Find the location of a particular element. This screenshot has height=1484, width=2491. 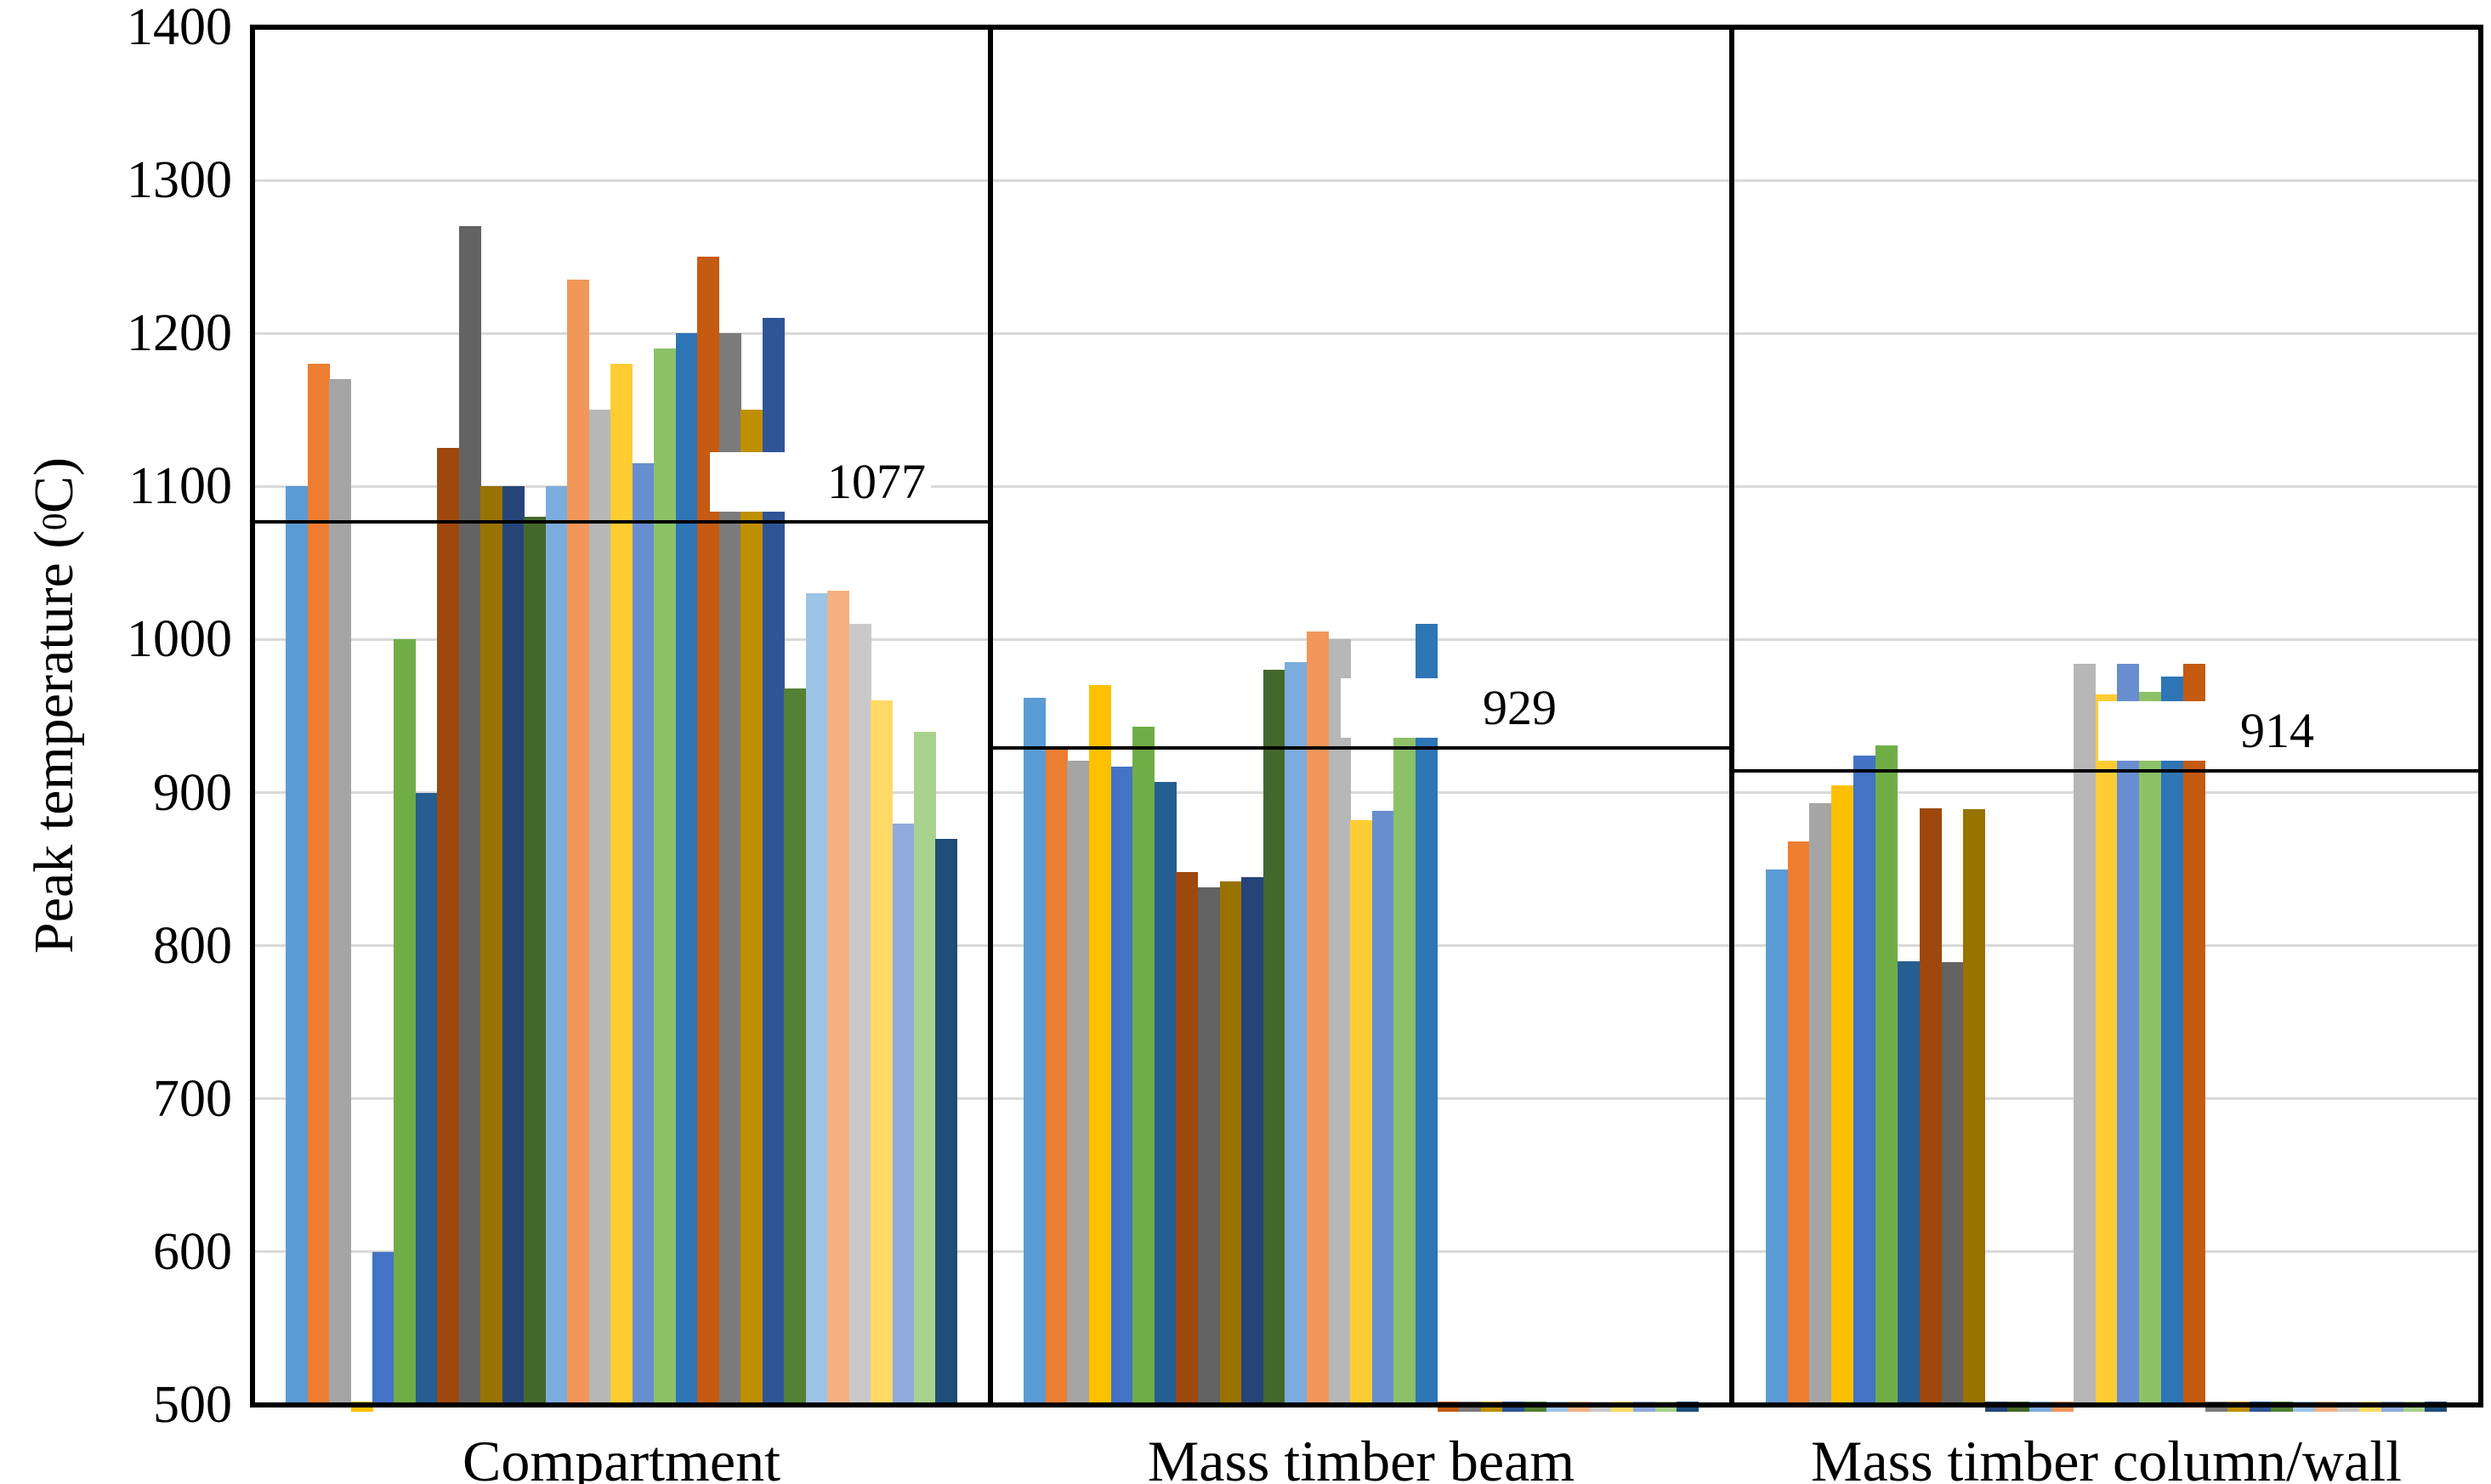

bar-c2-s31 is located at coordinates (1688, 1407).